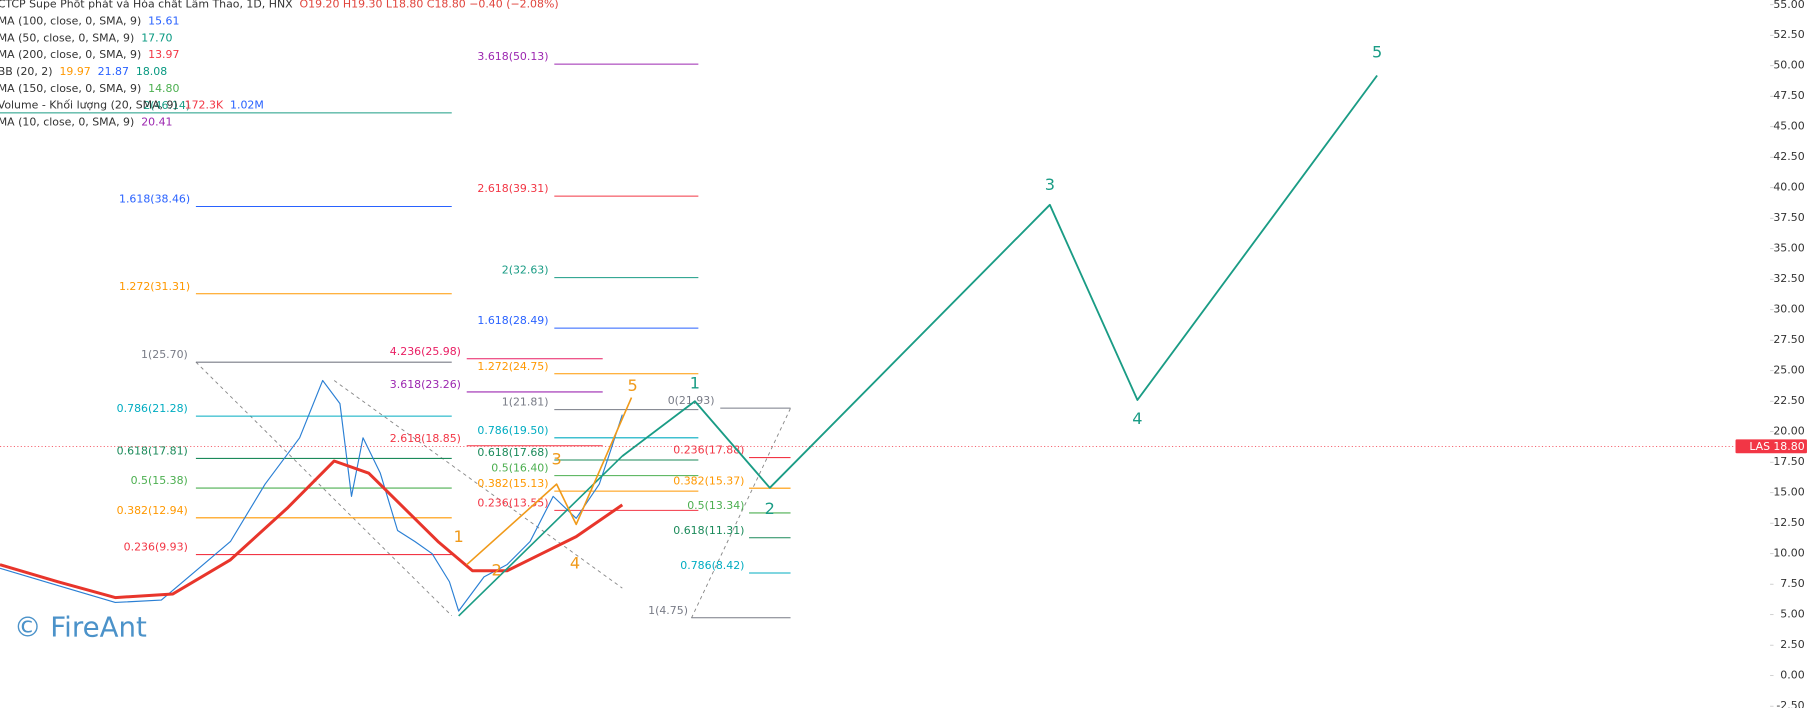 The width and height of the screenshot is (1807, 708). Describe the element at coordinates (1788, 553) in the screenshot. I see `y-tick-label: 10.00` at that location.